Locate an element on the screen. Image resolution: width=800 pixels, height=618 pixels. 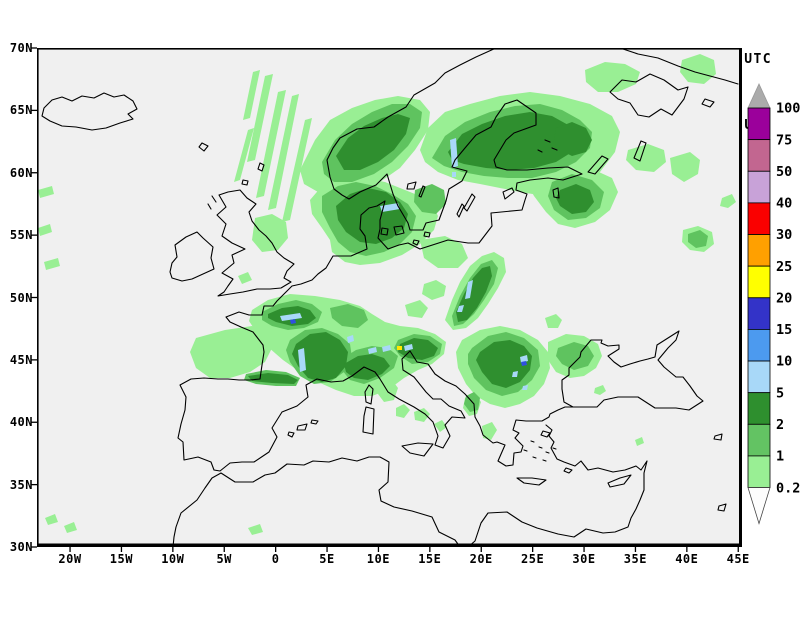
coast-north-africa is located at coordinates (316, 501).